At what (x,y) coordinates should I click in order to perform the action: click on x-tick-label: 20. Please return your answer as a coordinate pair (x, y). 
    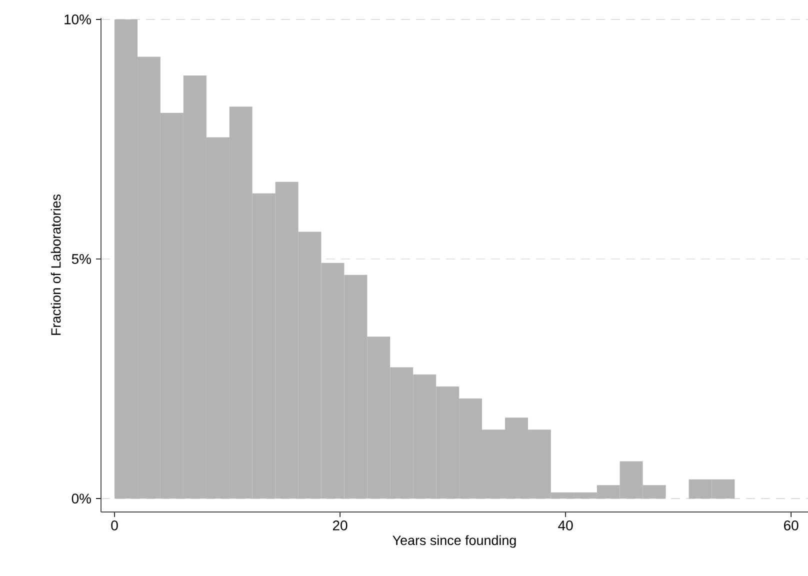
    Looking at the image, I should click on (340, 525).